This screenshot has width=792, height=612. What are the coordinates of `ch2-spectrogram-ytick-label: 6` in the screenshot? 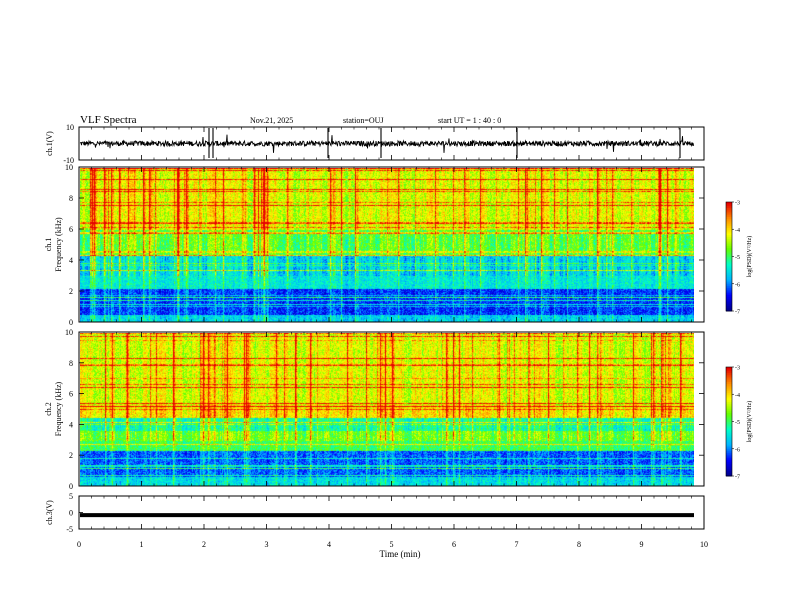 It's located at (71, 394).